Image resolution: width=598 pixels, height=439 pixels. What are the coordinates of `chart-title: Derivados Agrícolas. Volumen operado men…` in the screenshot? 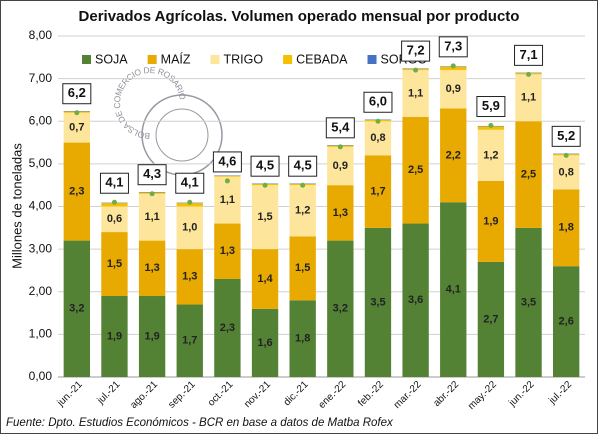 It's located at (299, 16).